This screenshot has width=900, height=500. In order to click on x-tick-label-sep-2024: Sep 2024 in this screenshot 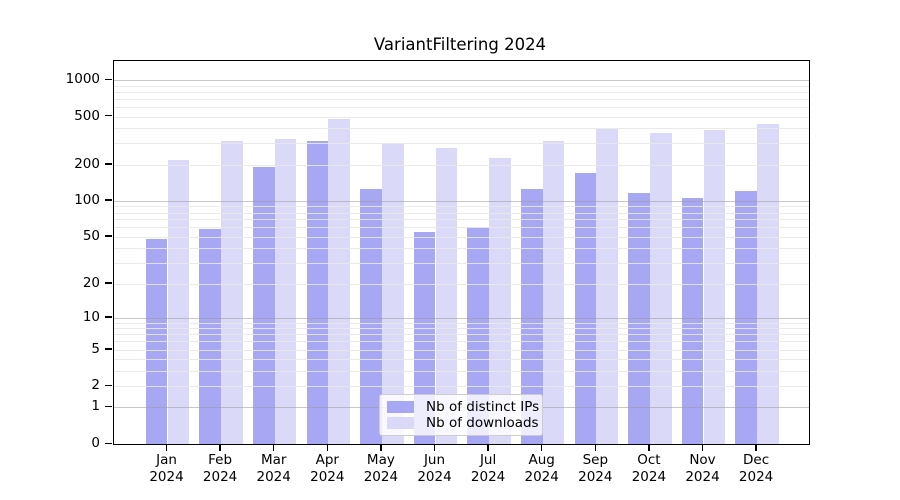, I will do `click(595, 468)`.